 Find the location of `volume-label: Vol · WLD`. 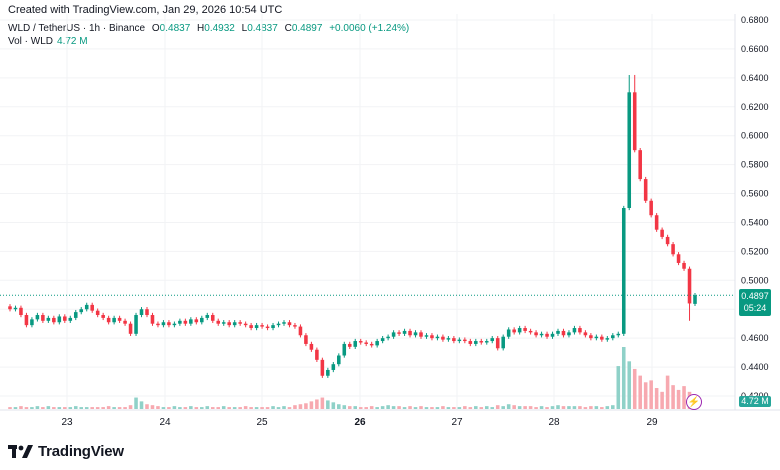

volume-label: Vol · WLD is located at coordinates (31, 41).